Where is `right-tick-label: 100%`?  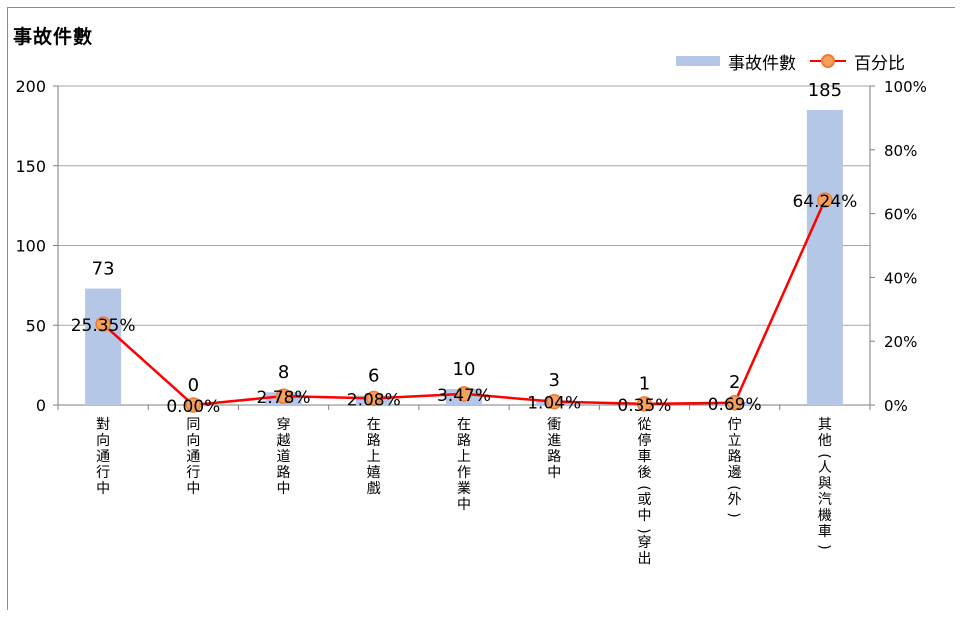 right-tick-label: 100% is located at coordinates (905, 87).